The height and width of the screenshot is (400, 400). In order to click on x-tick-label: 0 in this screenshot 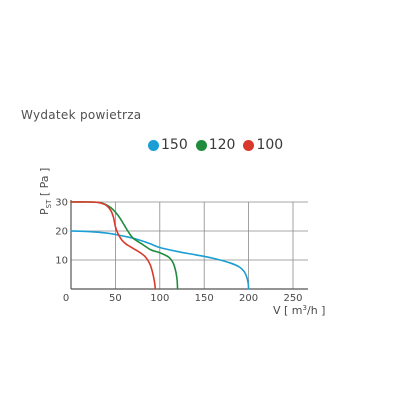, I will do `click(66, 298)`.